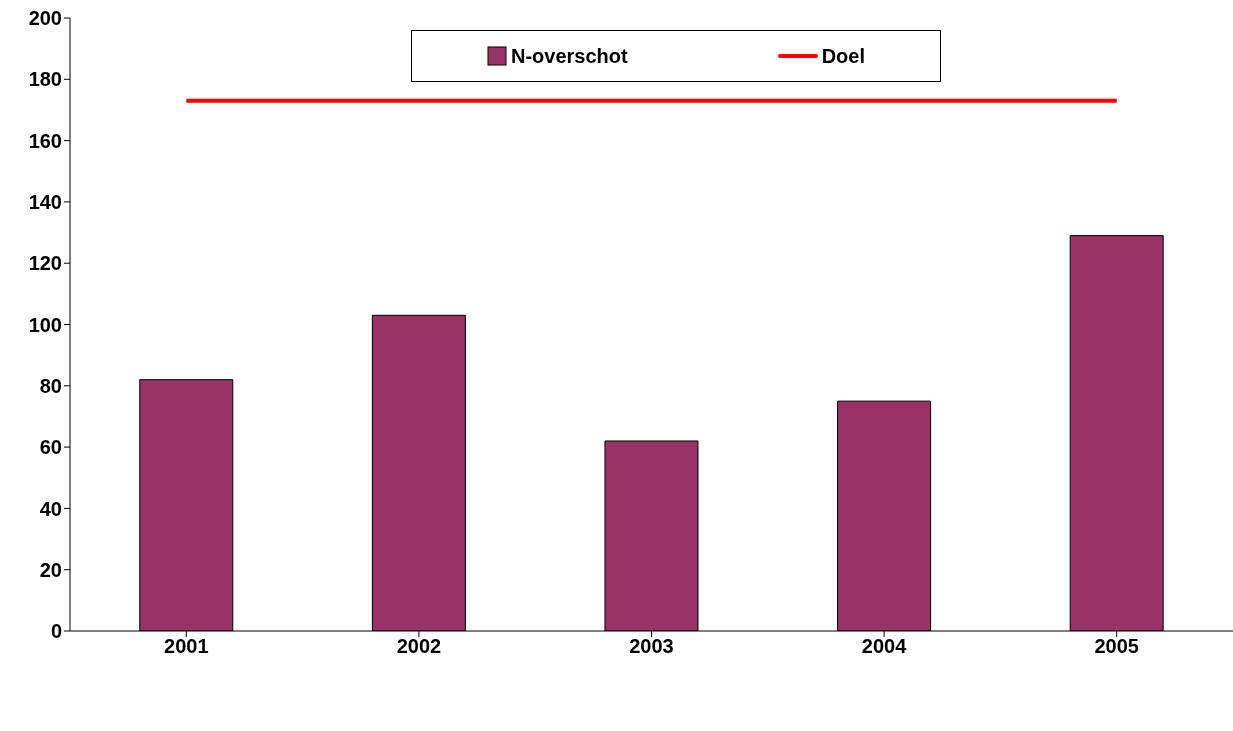 The width and height of the screenshot is (1233, 731). Describe the element at coordinates (45, 79) in the screenshot. I see `y-tick-label: 180` at that location.